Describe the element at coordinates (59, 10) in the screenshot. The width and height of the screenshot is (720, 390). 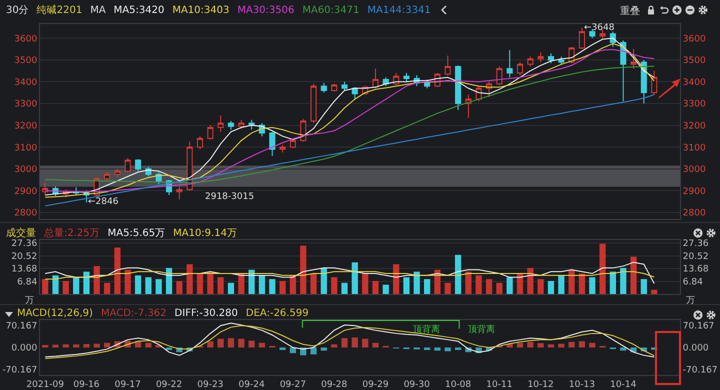
I see `chart-title: 纯碱2201` at that location.